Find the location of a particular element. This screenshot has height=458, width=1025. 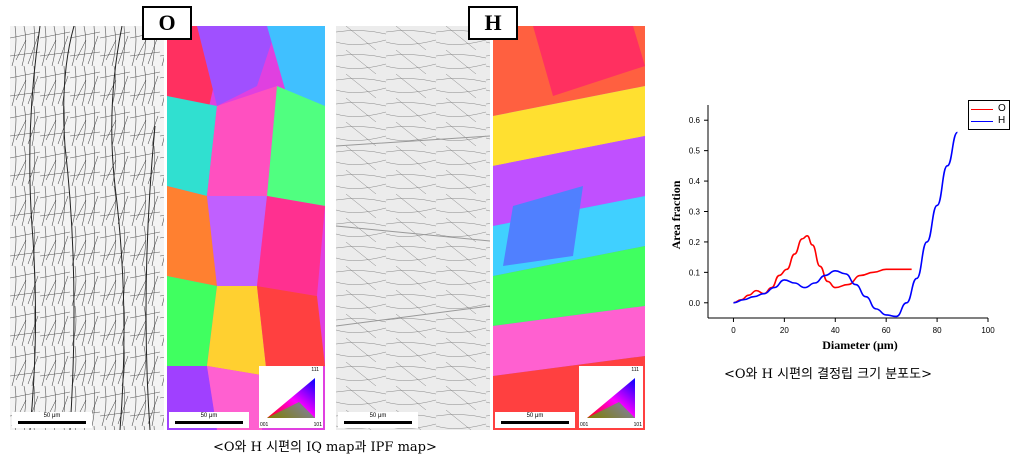

y-tick-label: 0.0 is located at coordinates (695, 303).